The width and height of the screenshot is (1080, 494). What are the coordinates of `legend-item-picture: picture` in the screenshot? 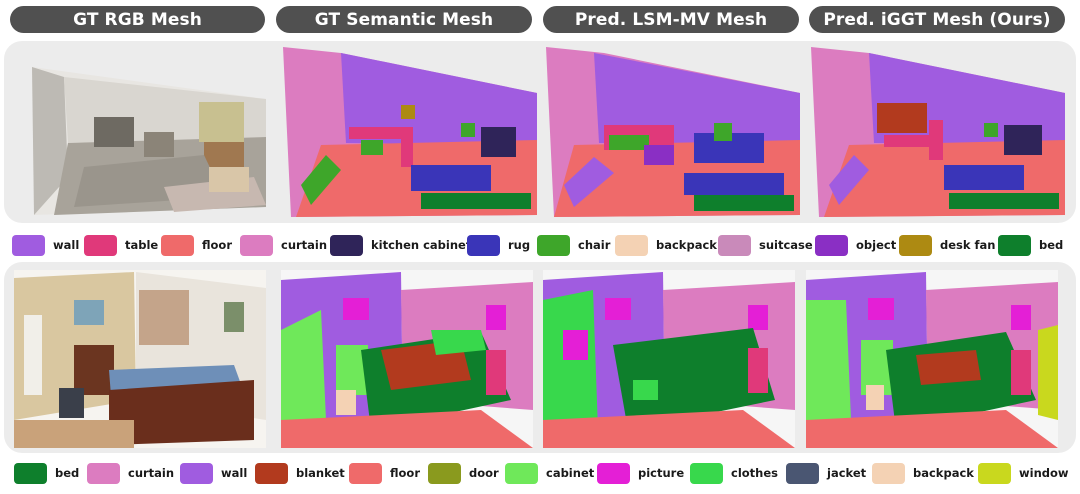 It's located at (640, 473).